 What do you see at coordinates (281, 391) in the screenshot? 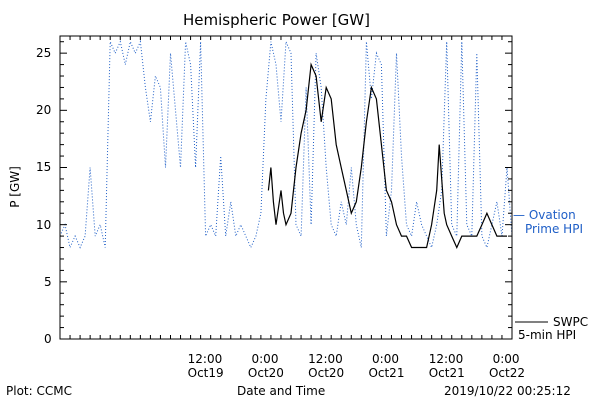
I see `x-axis-label: Date and Time` at bounding box center [281, 391].